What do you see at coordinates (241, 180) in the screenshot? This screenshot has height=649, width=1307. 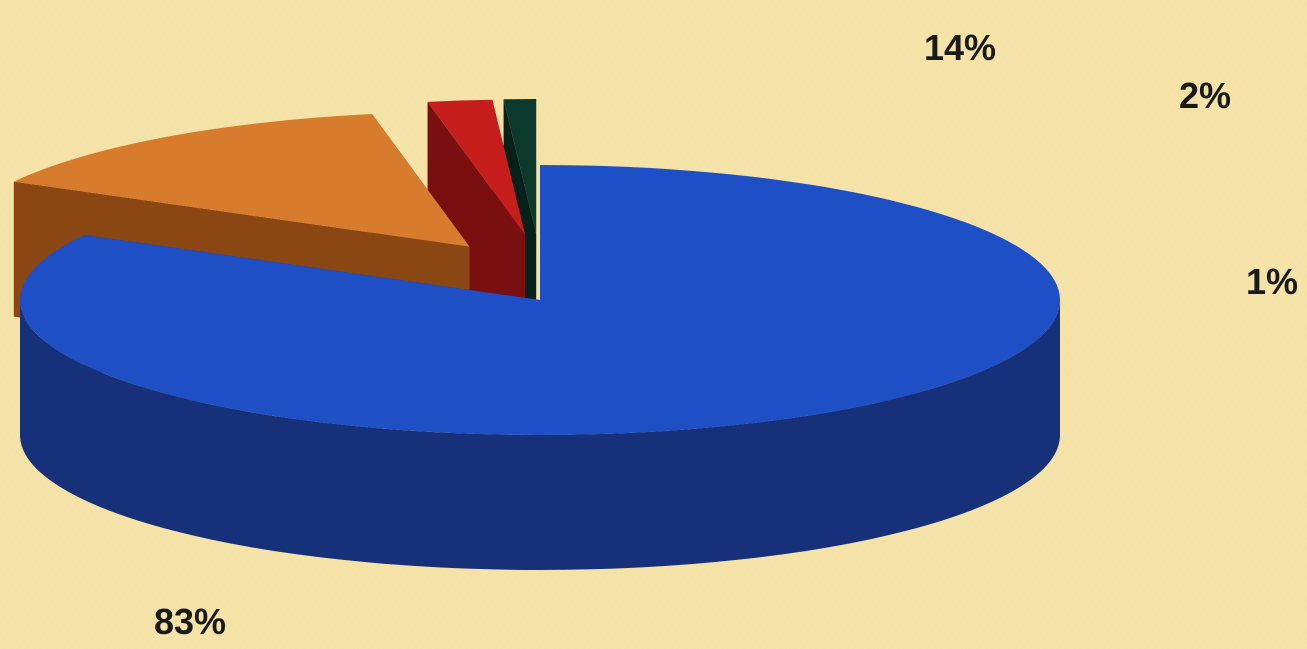 I see `pie-slice-1-top` at bounding box center [241, 180].